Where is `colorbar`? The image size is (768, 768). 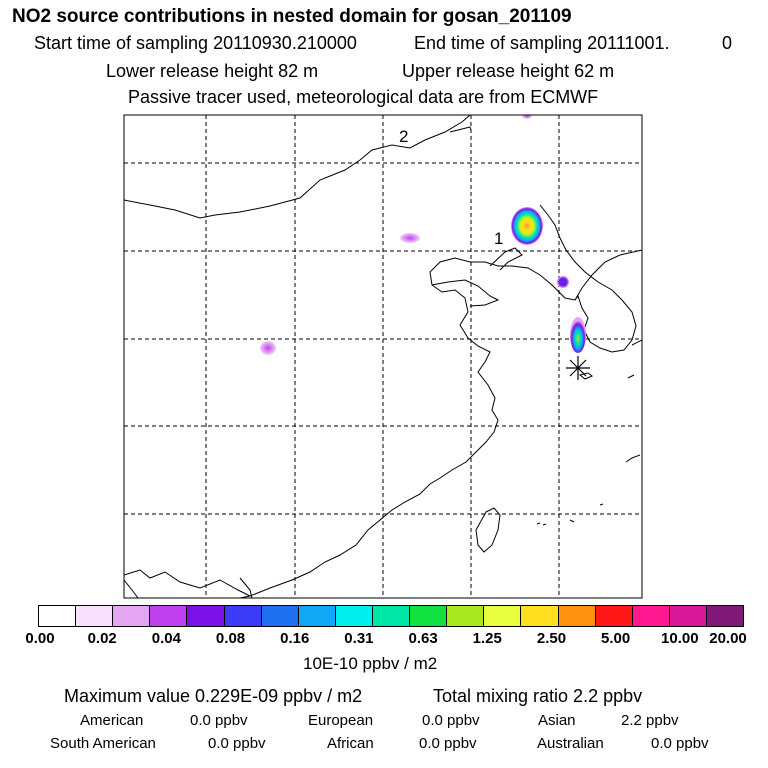
colorbar is located at coordinates (391, 616).